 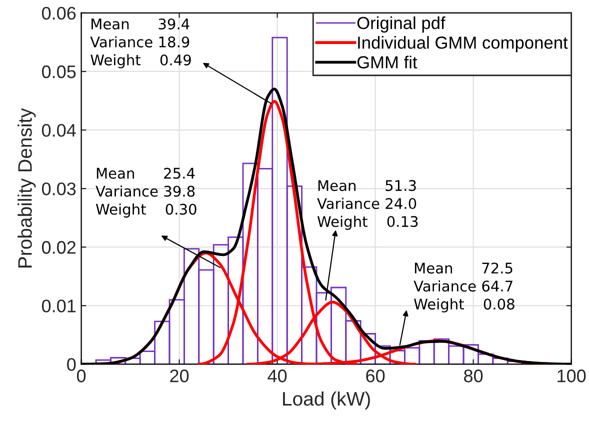 I want to click on y-tick-label: 0.03, so click(x=59, y=189).